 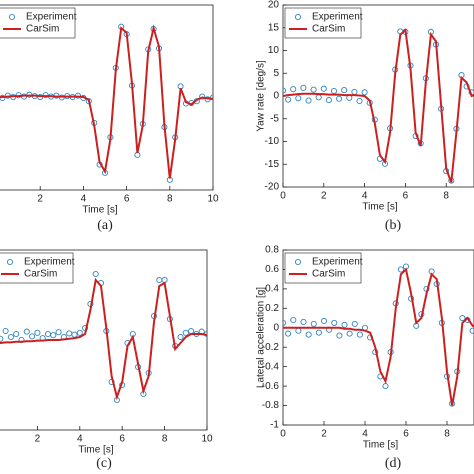 I want to click on y-tick-label: 10, so click(x=274, y=50).